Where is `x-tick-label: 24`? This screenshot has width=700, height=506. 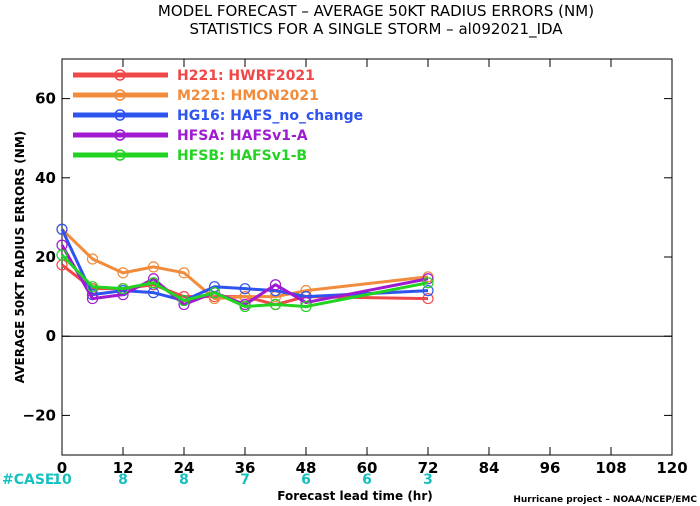
x-tick-label: 24 is located at coordinates (184, 468).